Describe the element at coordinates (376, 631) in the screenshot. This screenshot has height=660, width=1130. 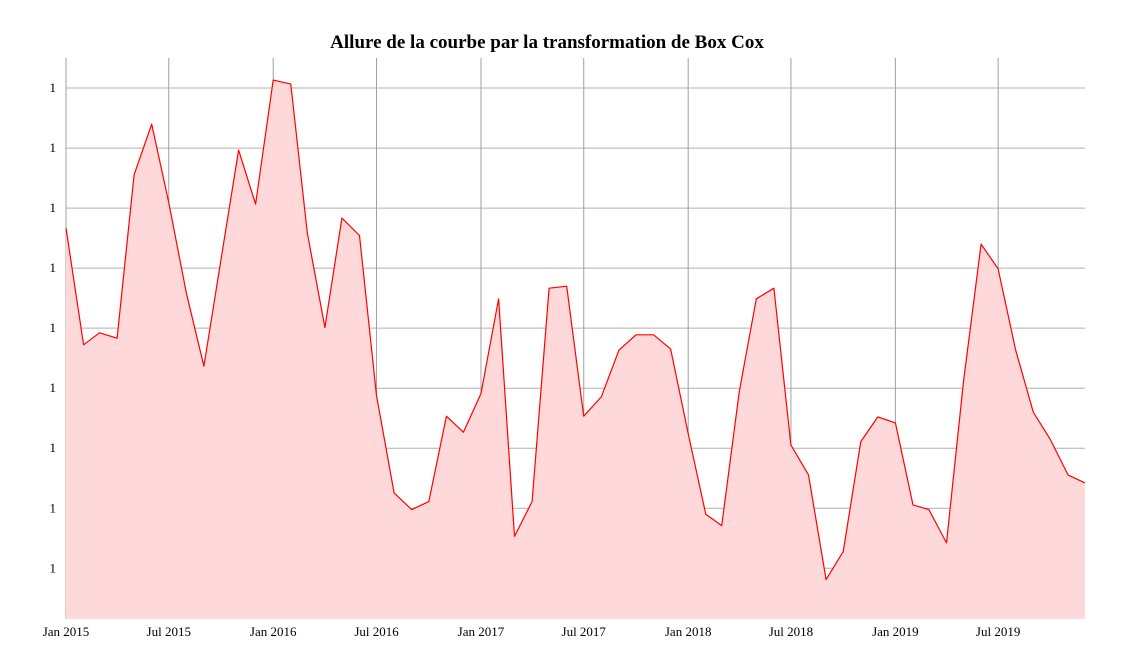
I see `x-tick-label: Jul 2016` at that location.